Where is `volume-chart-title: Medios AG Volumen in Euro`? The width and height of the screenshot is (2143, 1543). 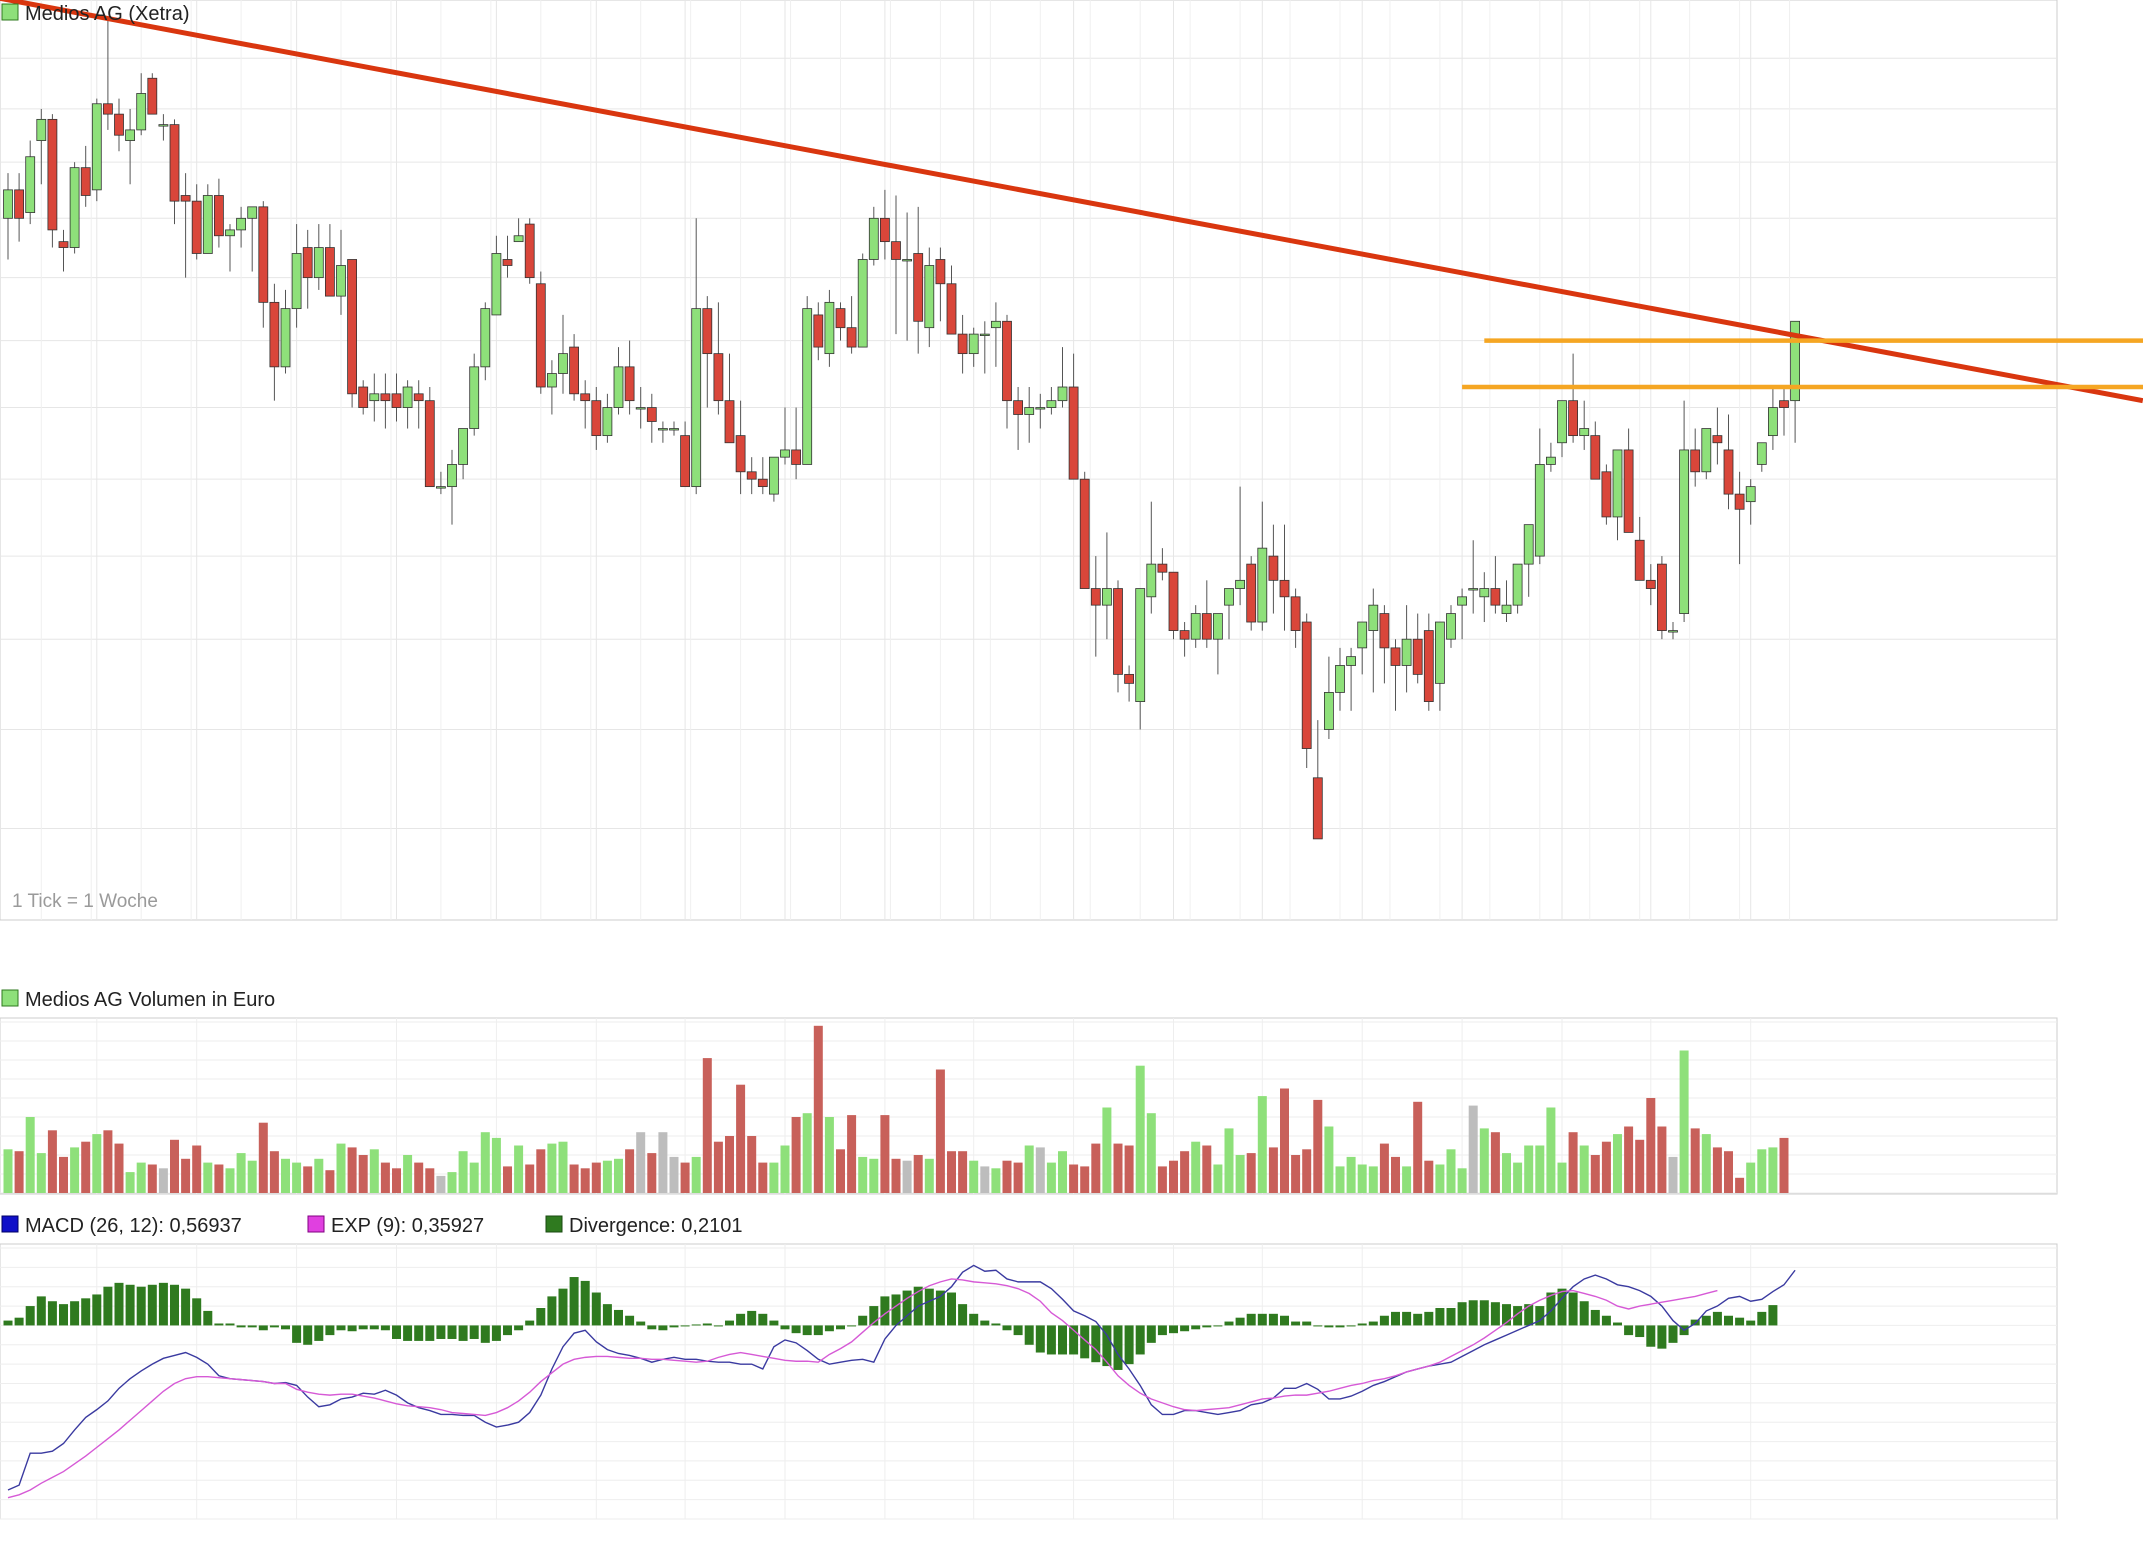
volume-chart-title: Medios AG Volumen in Euro is located at coordinates (150, 1000).